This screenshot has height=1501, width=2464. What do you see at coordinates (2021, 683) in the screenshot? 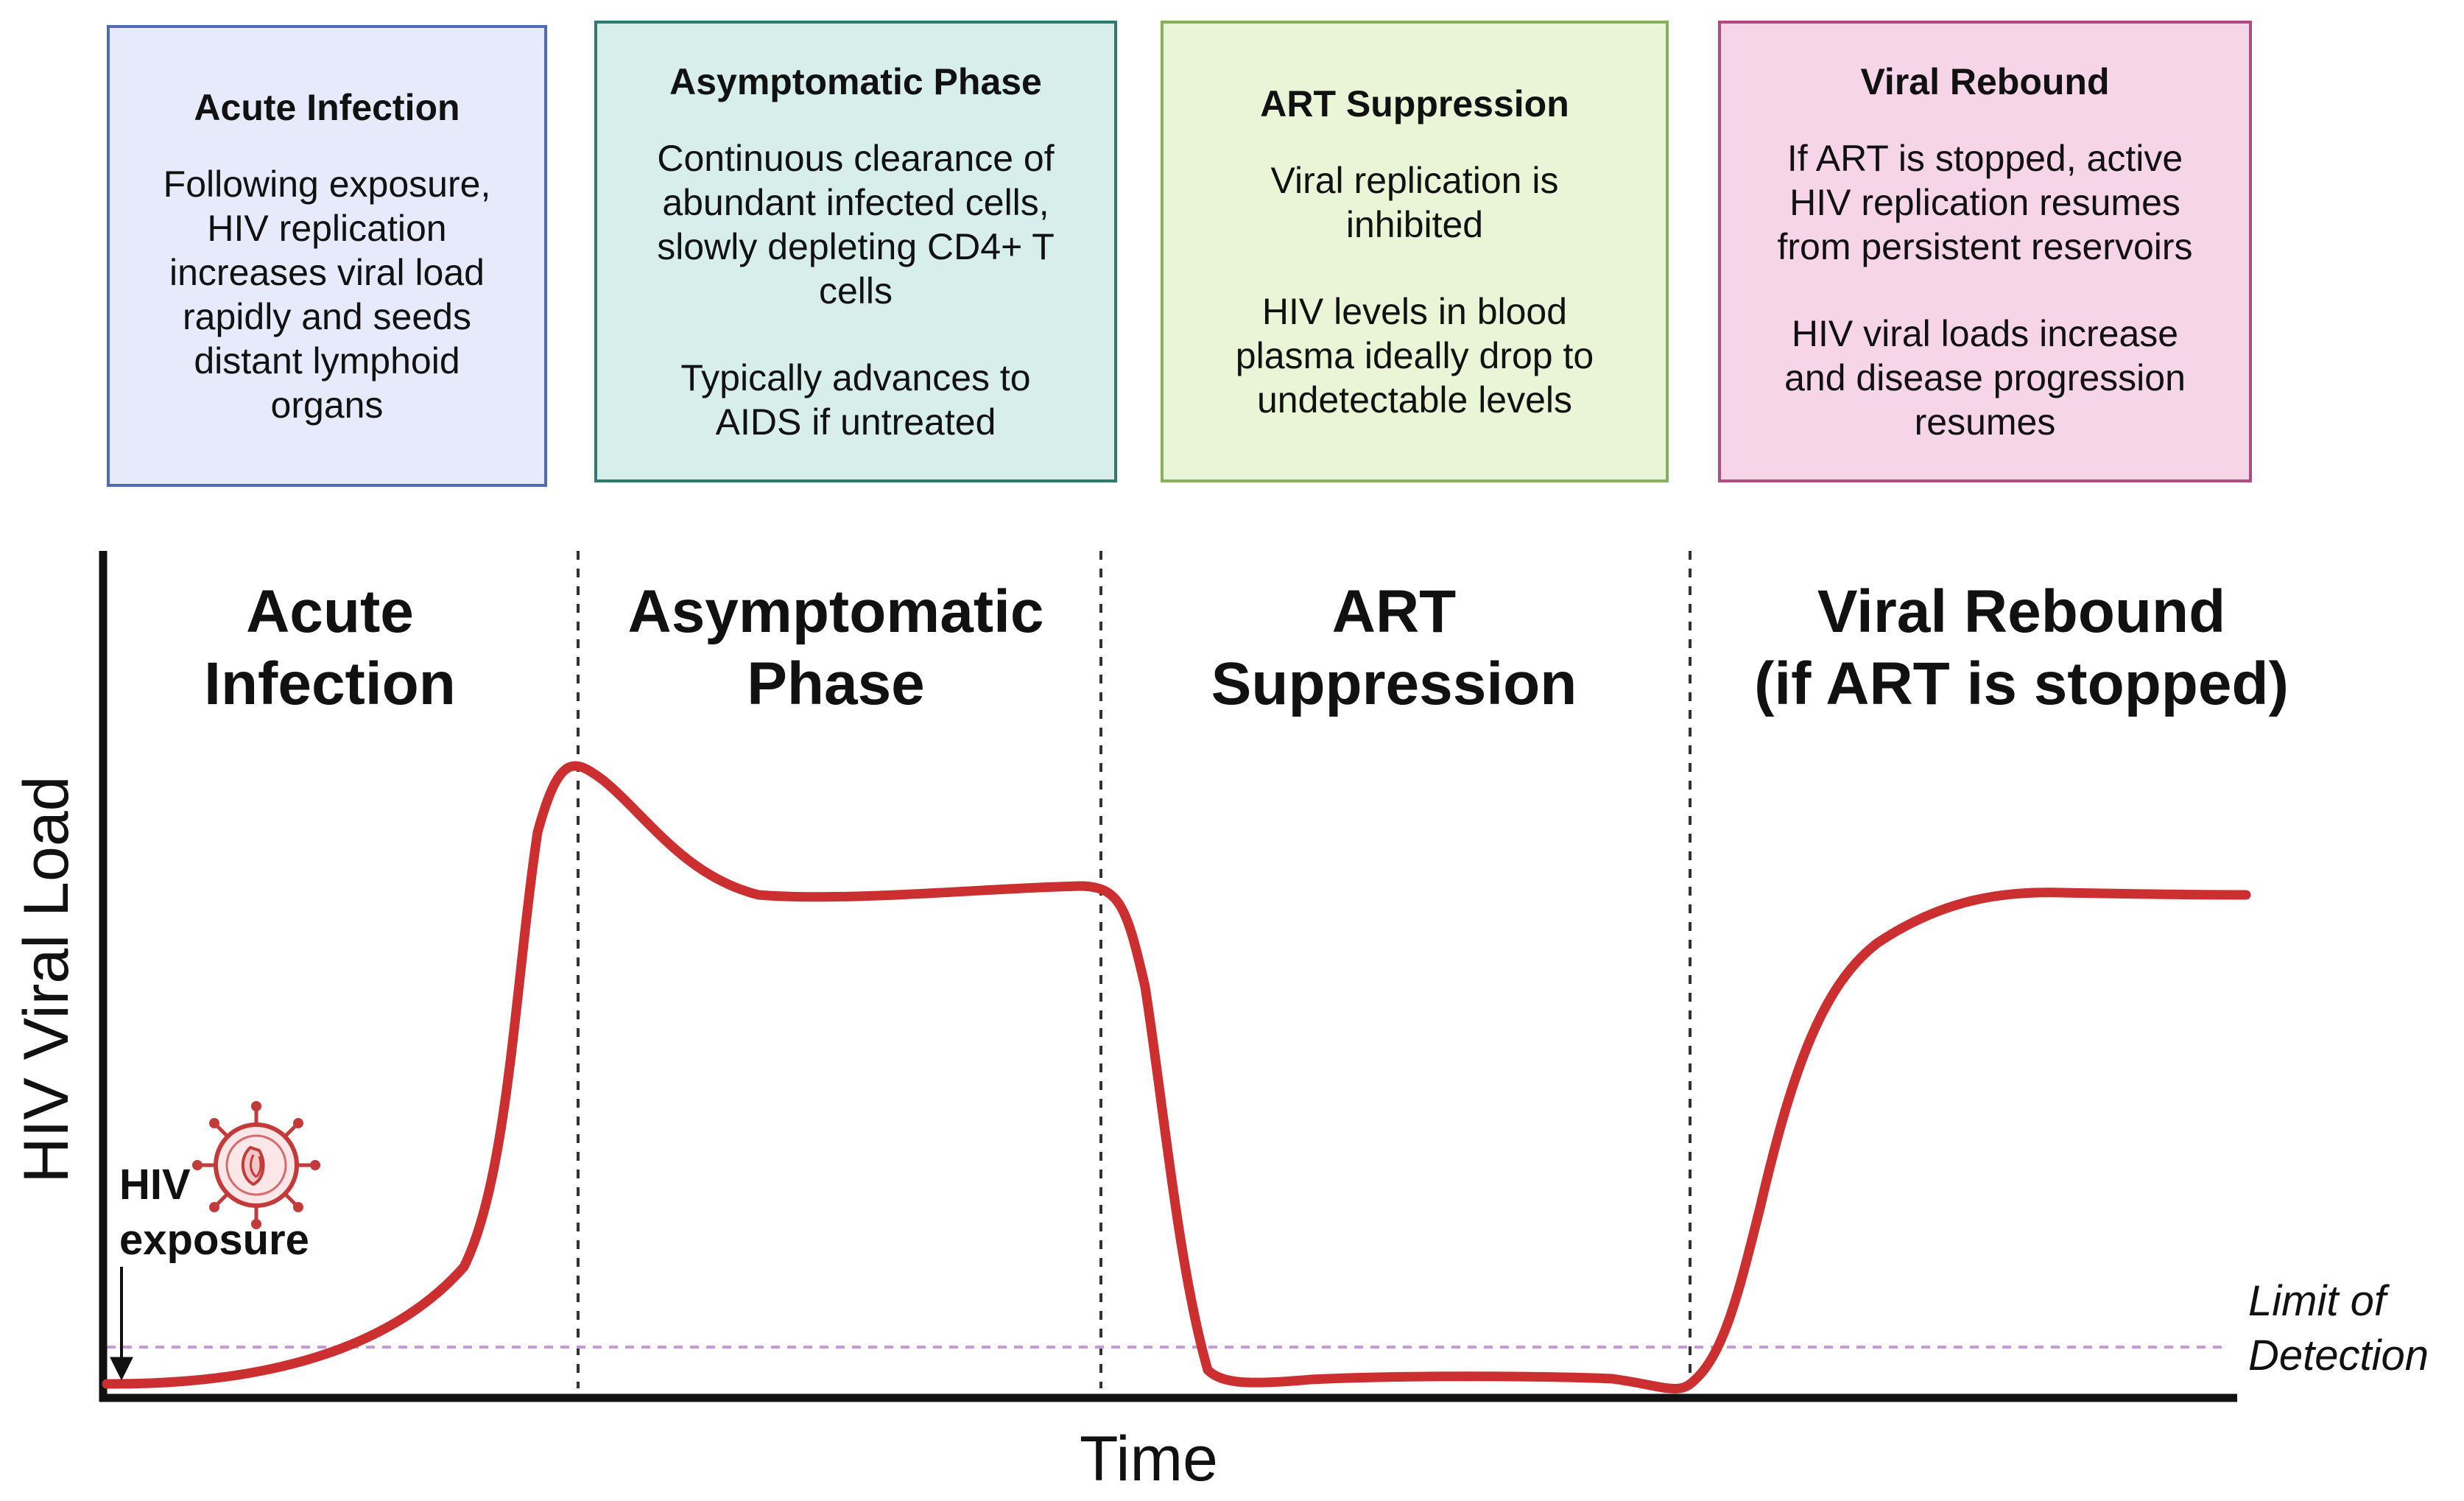
I see `phase-heading-rebound-line-2: (if ART is stopped)` at bounding box center [2021, 683].